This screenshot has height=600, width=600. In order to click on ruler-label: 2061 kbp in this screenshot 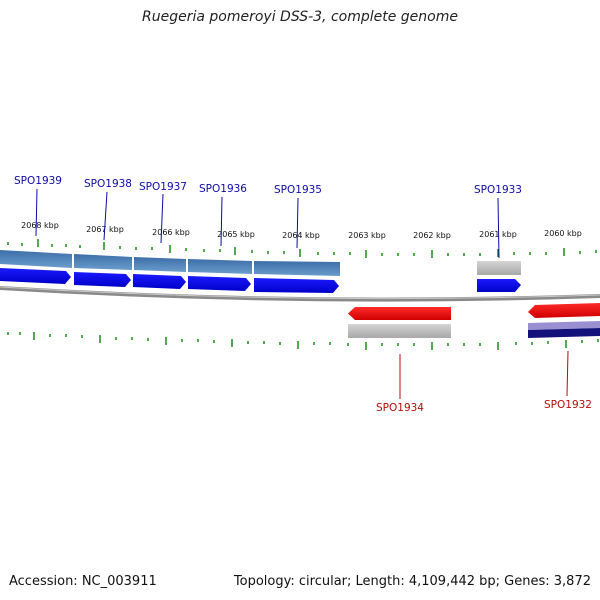, I will do `click(498, 234)`.